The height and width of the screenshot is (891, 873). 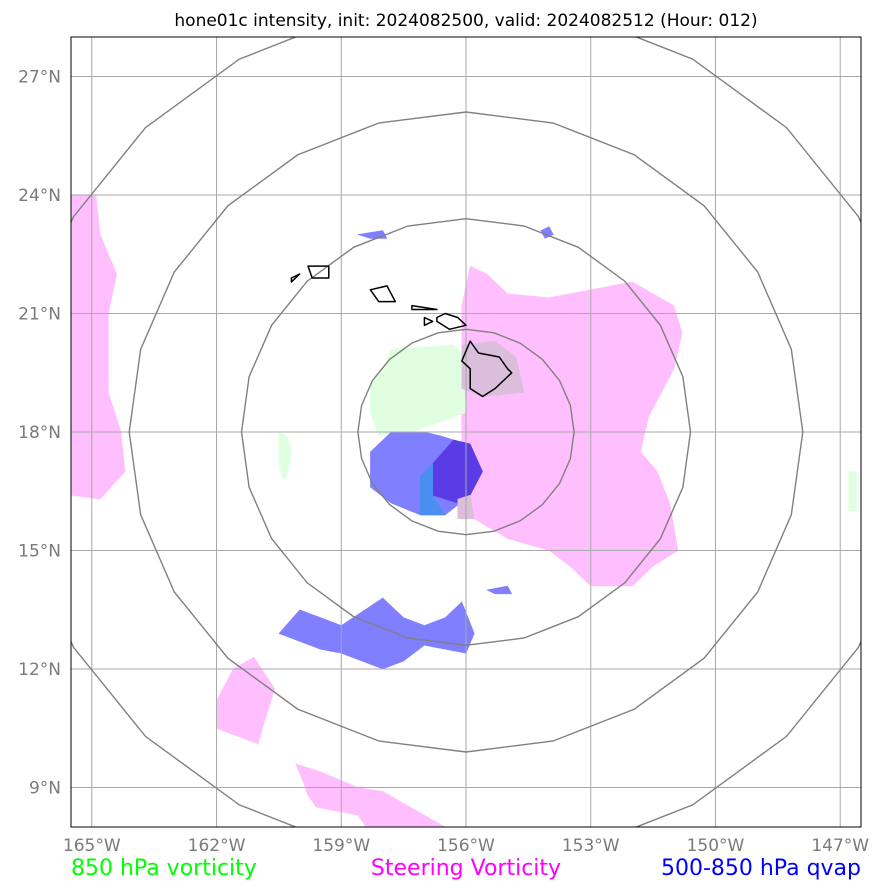 What do you see at coordinates (217, 846) in the screenshot?
I see `lon-tick-label: 162°W` at bounding box center [217, 846].